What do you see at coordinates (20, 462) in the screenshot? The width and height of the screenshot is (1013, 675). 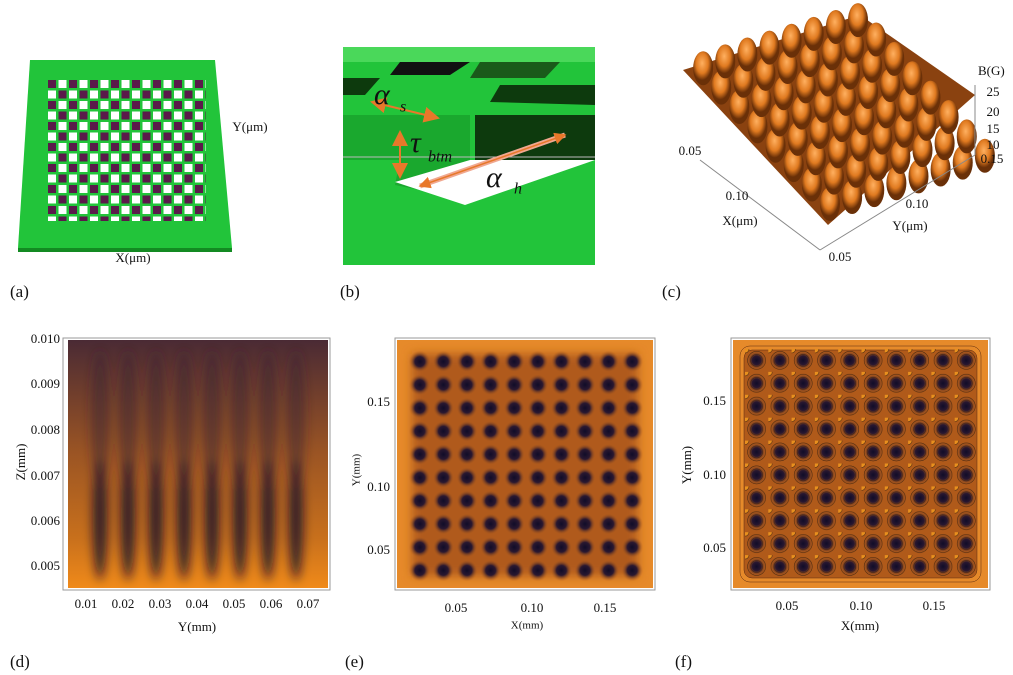 I see `y-label: Z(mm)` at bounding box center [20, 462].